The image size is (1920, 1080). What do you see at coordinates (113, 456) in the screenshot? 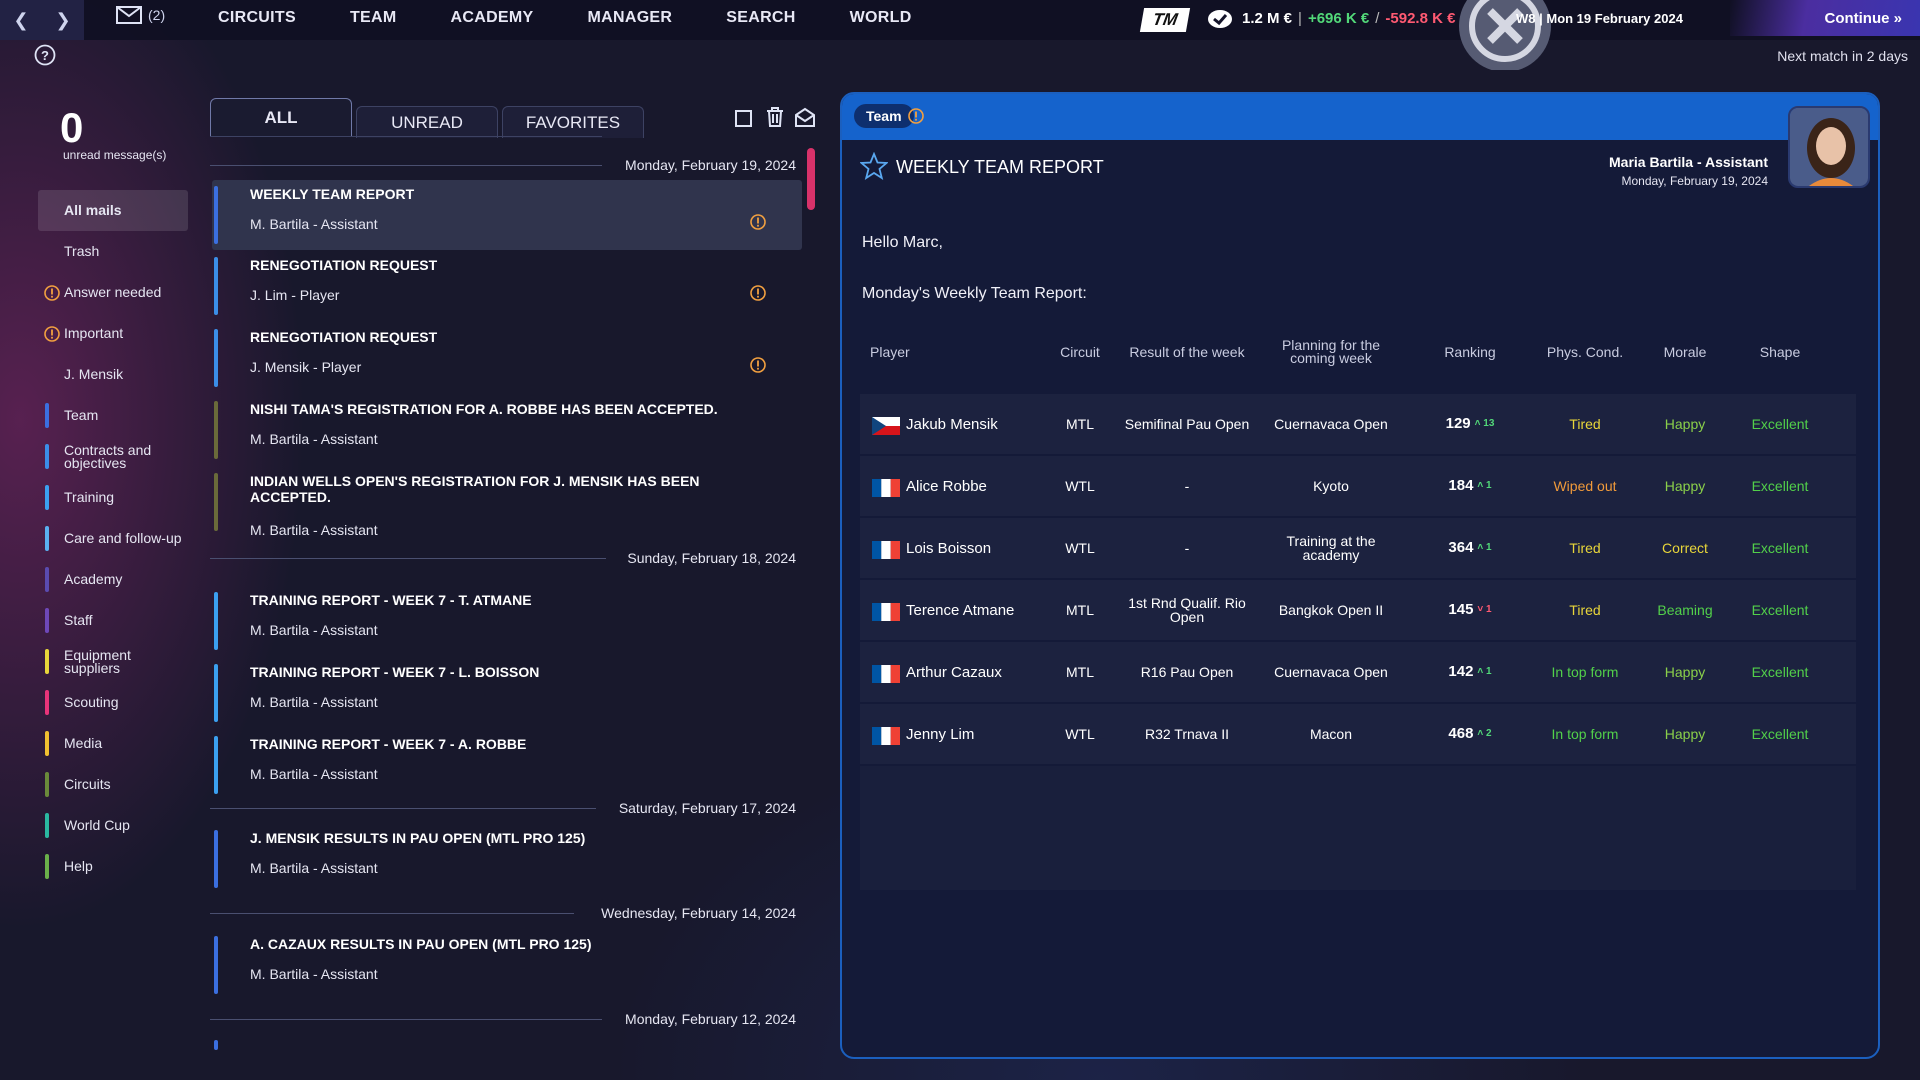
I see `folder-contracts-and-objectives: Contracts and objectives` at bounding box center [113, 456].